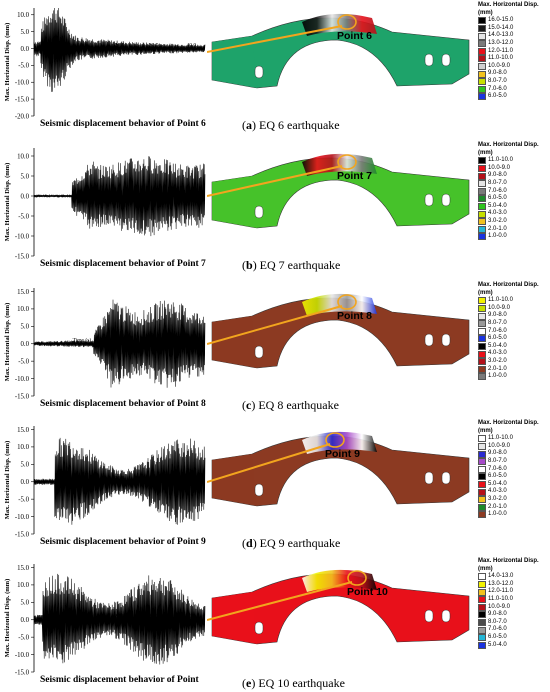  I want to click on point-label: Point 9, so click(343, 454).